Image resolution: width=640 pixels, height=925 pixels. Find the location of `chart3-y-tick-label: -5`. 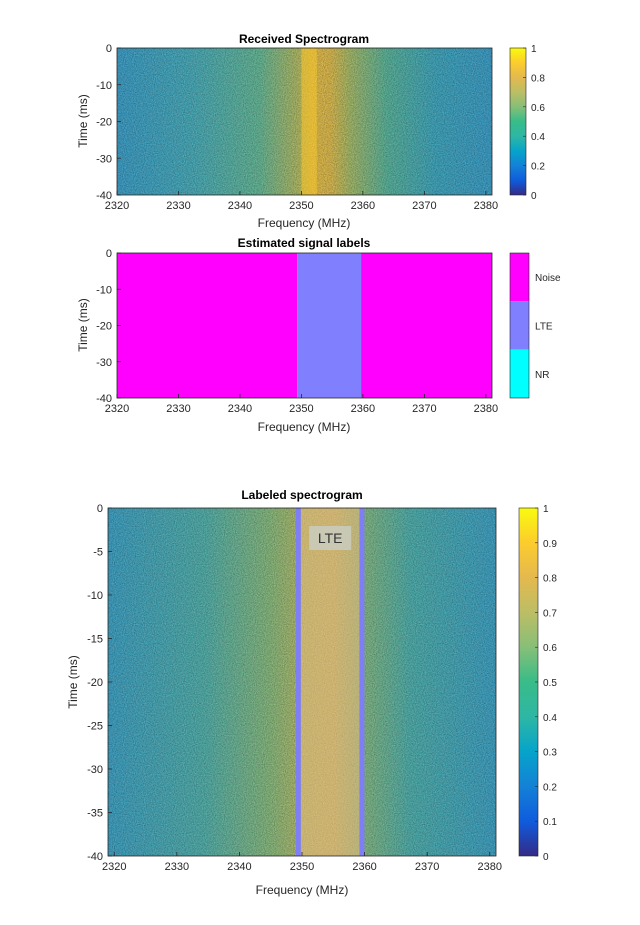

chart3-y-tick-label: -5 is located at coordinates (98, 553).